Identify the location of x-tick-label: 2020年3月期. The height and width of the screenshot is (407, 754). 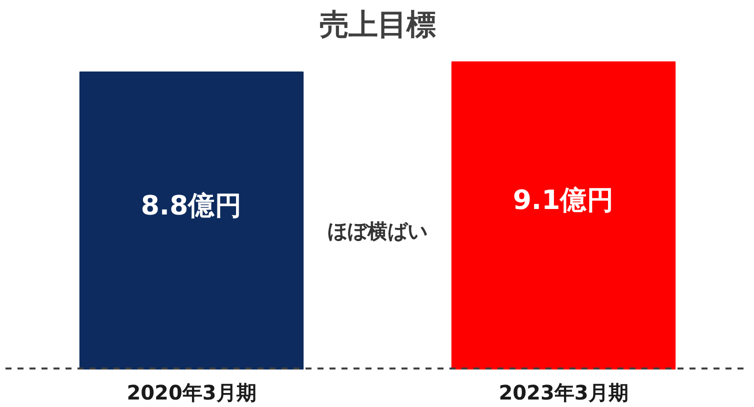
(191, 392).